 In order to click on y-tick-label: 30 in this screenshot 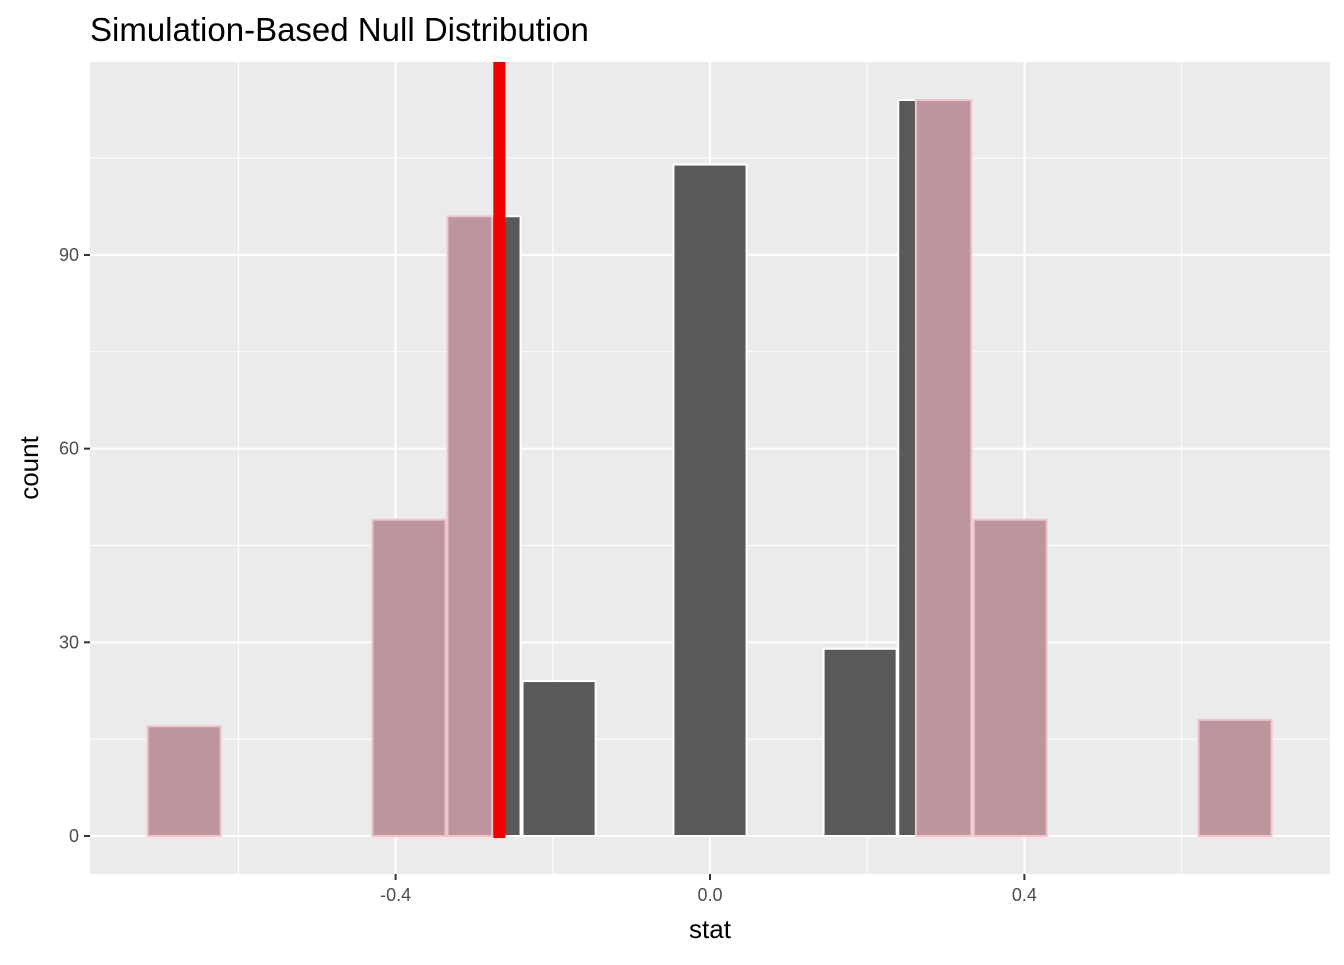, I will do `click(69, 642)`.